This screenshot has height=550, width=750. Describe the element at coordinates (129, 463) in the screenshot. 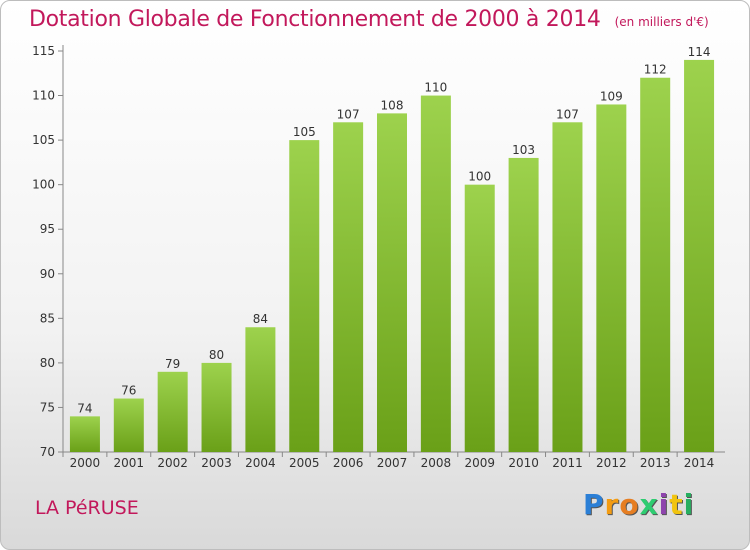

I see `x-tick-label: 2001` at that location.